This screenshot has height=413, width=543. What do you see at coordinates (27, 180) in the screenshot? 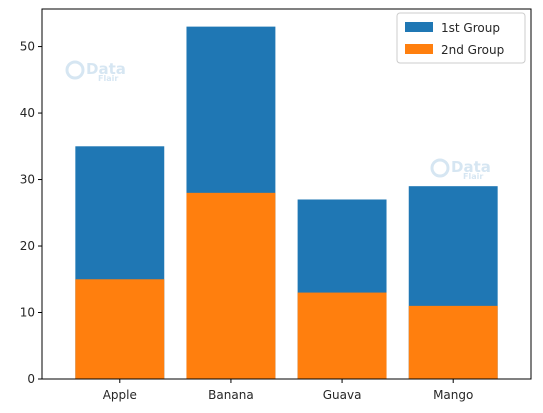
I see `y-tick-label: 30` at bounding box center [27, 180].